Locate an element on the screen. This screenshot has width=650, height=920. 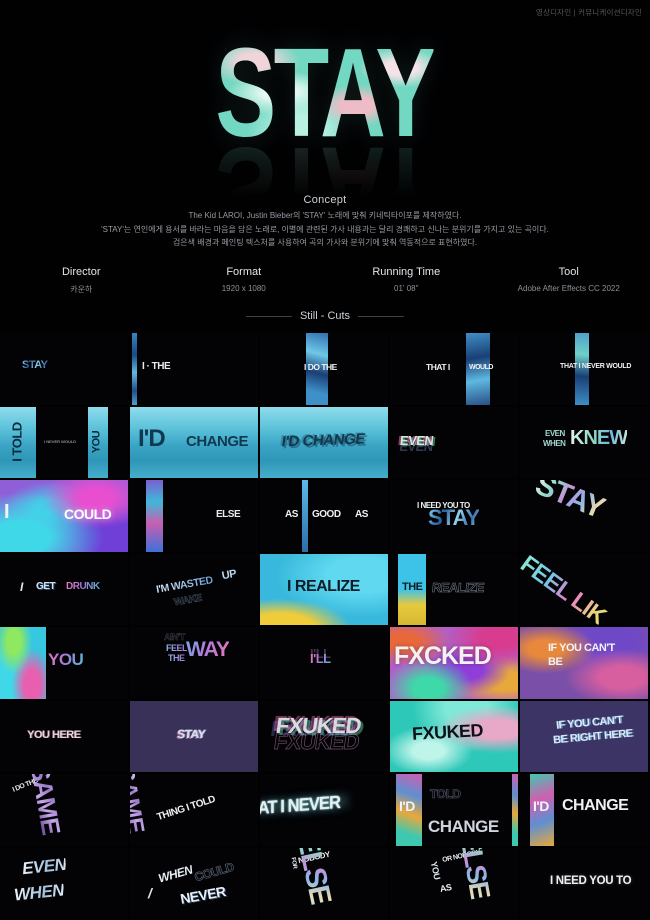
still-thumbnail-r6c2: STAY is located at coordinates (194, 736).